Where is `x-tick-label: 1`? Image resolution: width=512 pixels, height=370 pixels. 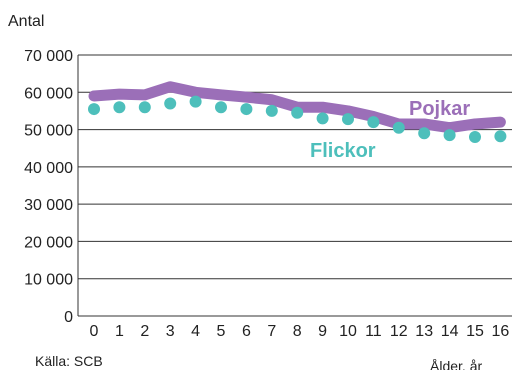
x-tick-label: 1 is located at coordinates (119, 331).